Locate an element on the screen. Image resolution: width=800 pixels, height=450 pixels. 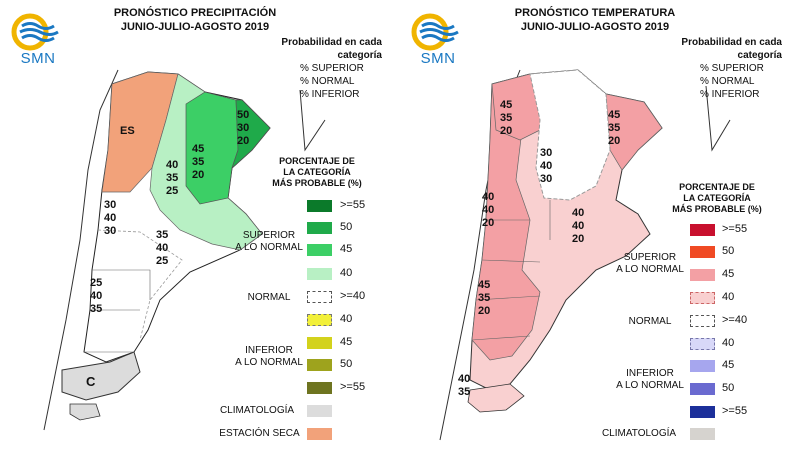
precip-region-pat-label: 25 40 35 is located at coordinates (97, 296).